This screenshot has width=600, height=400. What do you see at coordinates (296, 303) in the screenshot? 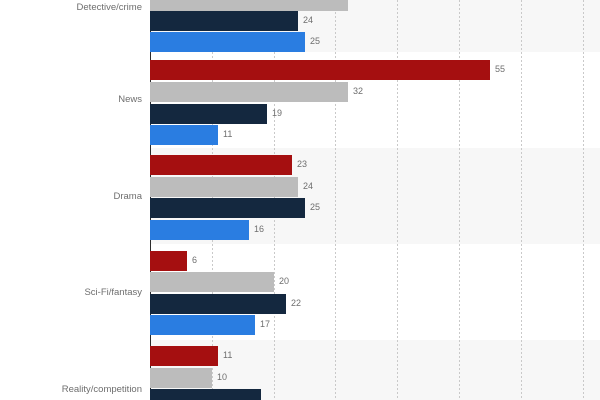
I see `bar-value-label: 22` at bounding box center [296, 303].